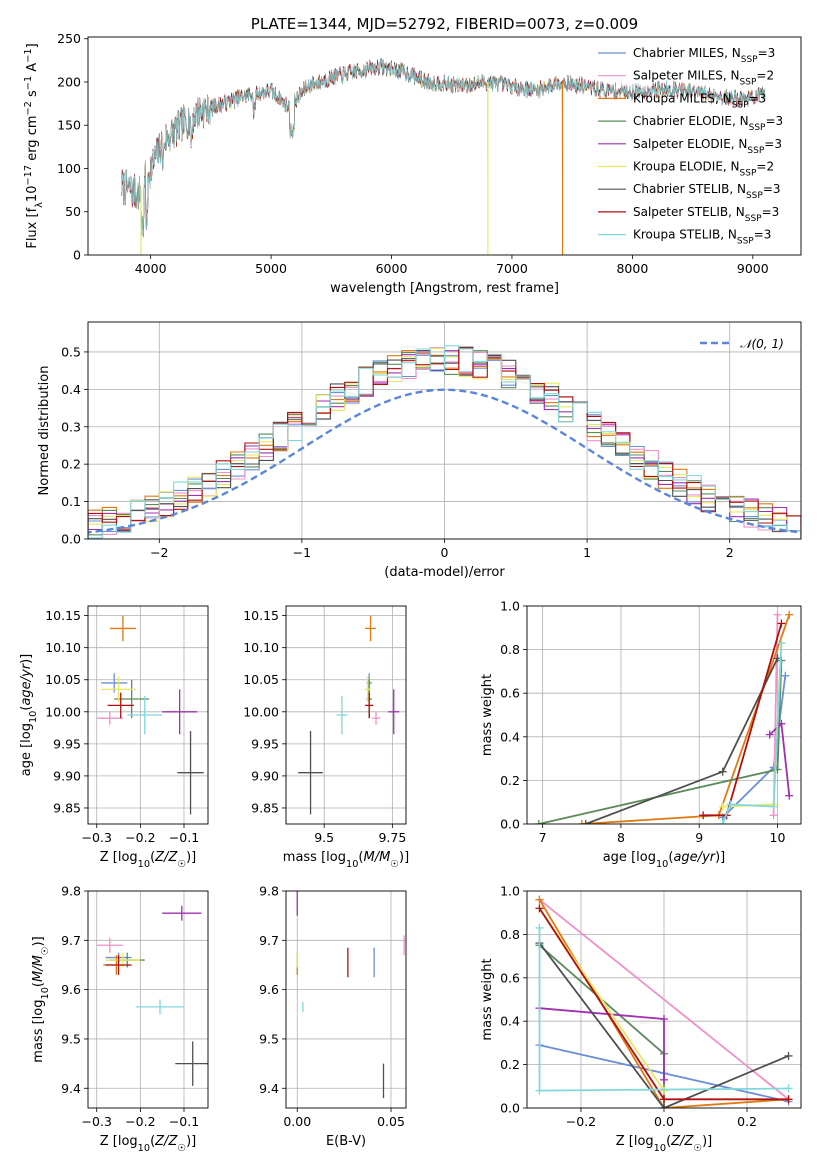  Describe the element at coordinates (730, 552) in the screenshot. I see `x-tick-label: 2` at that location.